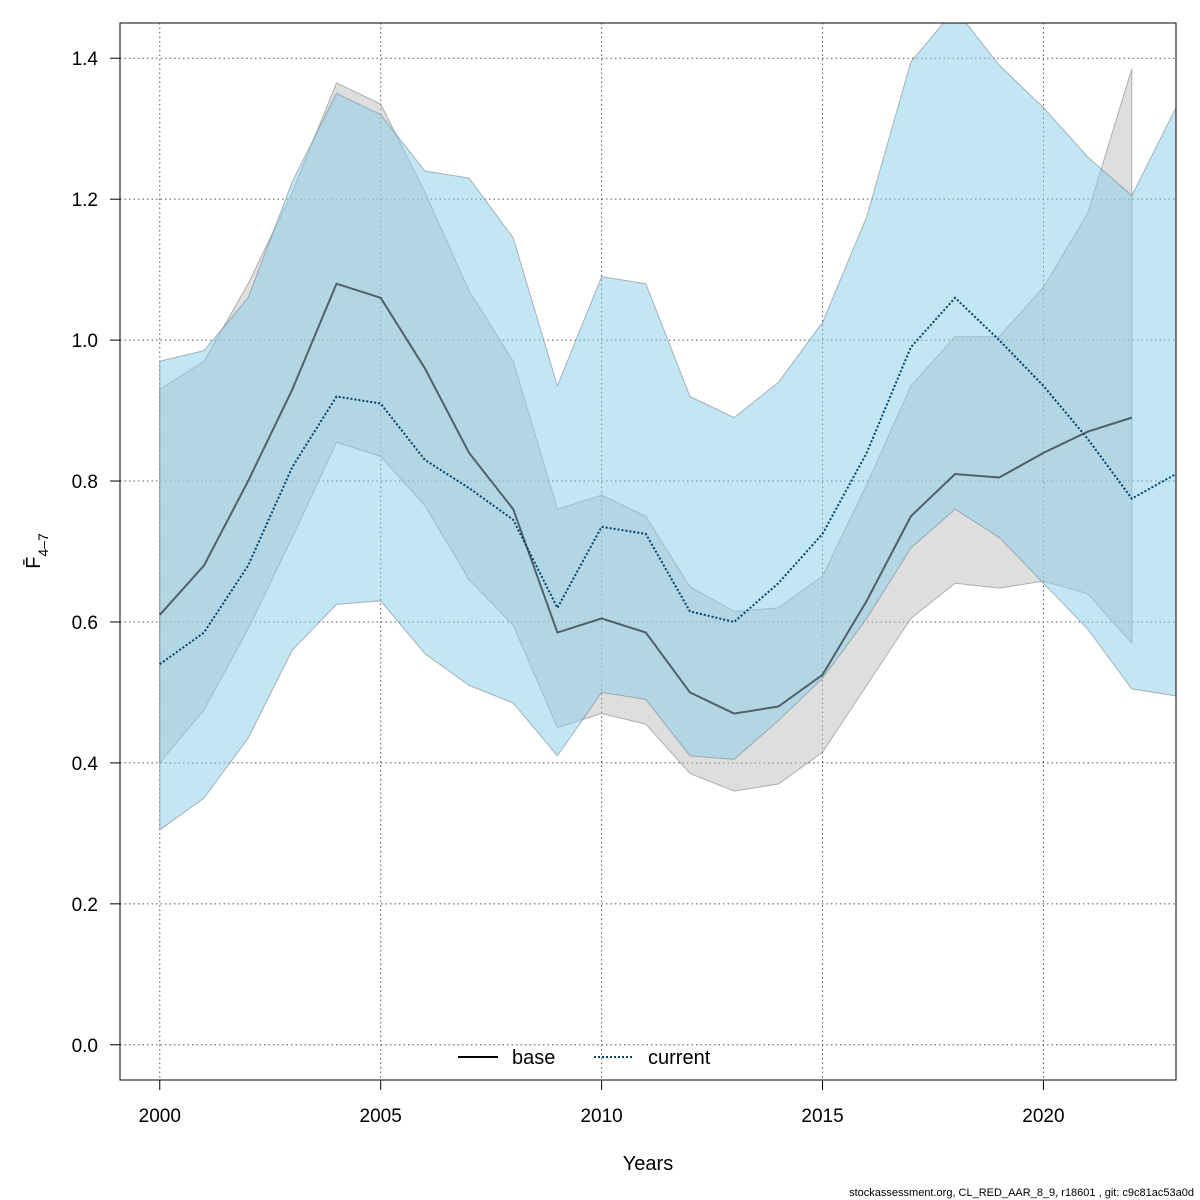 Image resolution: width=1200 pixels, height=1200 pixels. What do you see at coordinates (648, 1164) in the screenshot?
I see `x-axis-title: Years` at bounding box center [648, 1164].